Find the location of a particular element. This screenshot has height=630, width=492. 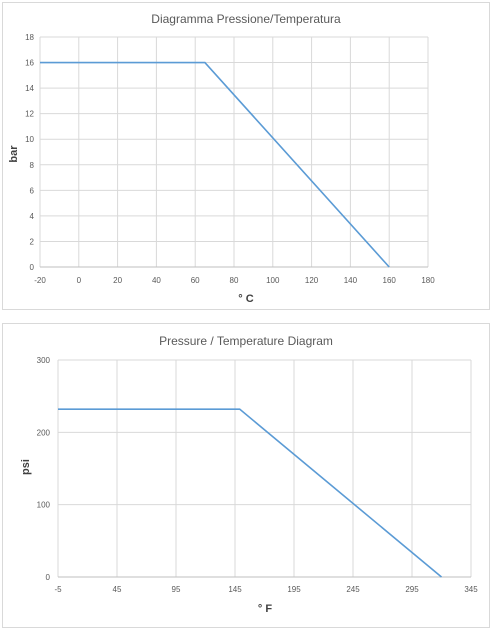

y-tick-label: 16 is located at coordinates (29, 63).